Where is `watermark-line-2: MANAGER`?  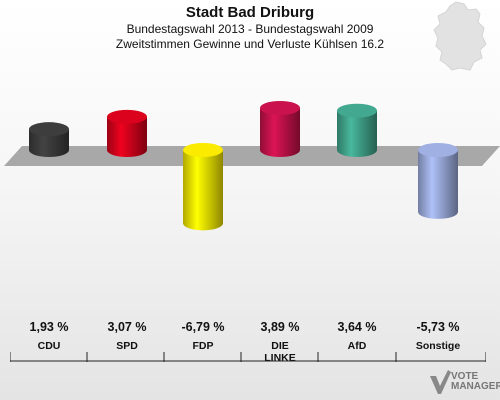
watermark-line-2: MANAGER is located at coordinates (475, 386).